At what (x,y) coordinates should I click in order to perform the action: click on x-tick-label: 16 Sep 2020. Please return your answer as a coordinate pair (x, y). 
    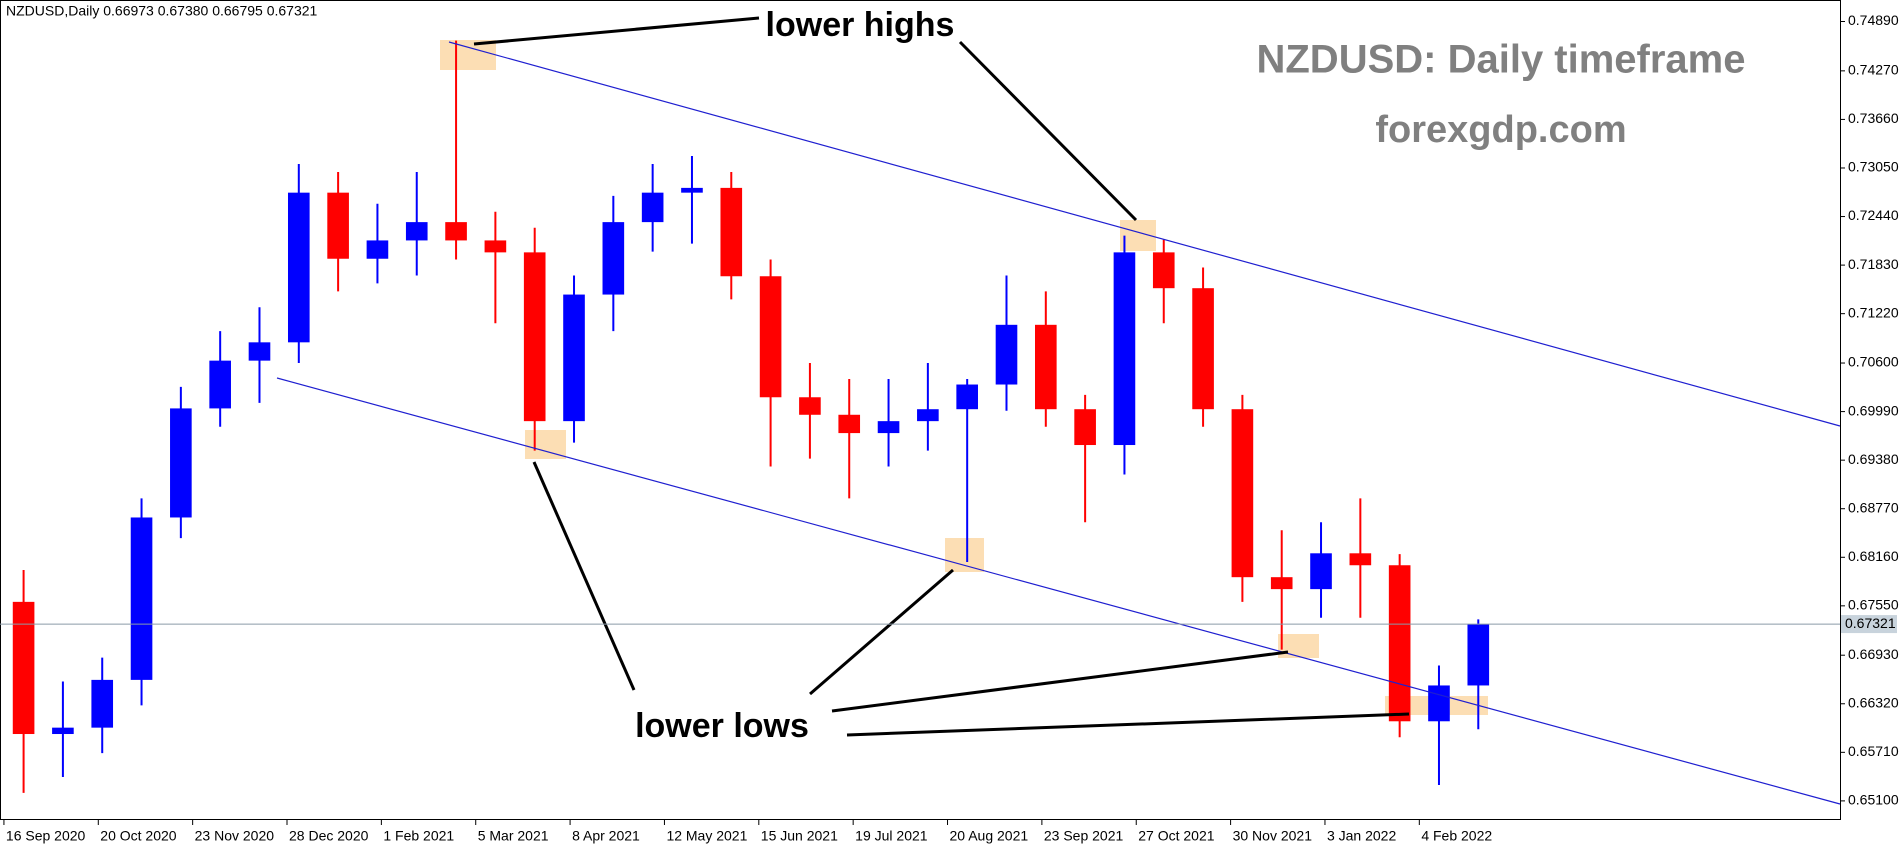
    Looking at the image, I should click on (46, 836).